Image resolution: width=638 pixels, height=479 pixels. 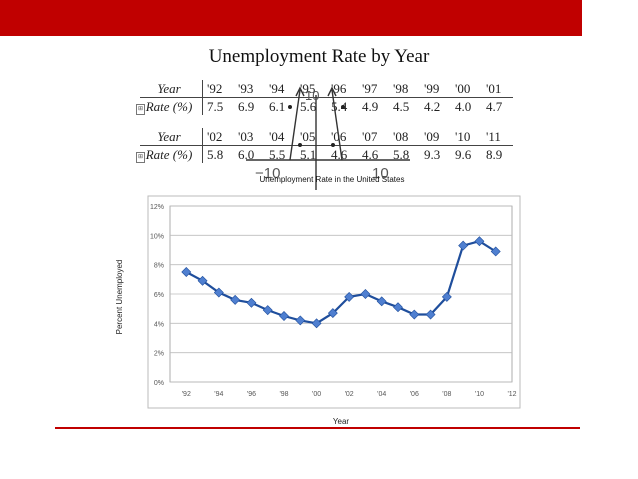 What do you see at coordinates (435, 137) in the screenshot?
I see `year-cell: '09` at bounding box center [435, 137].